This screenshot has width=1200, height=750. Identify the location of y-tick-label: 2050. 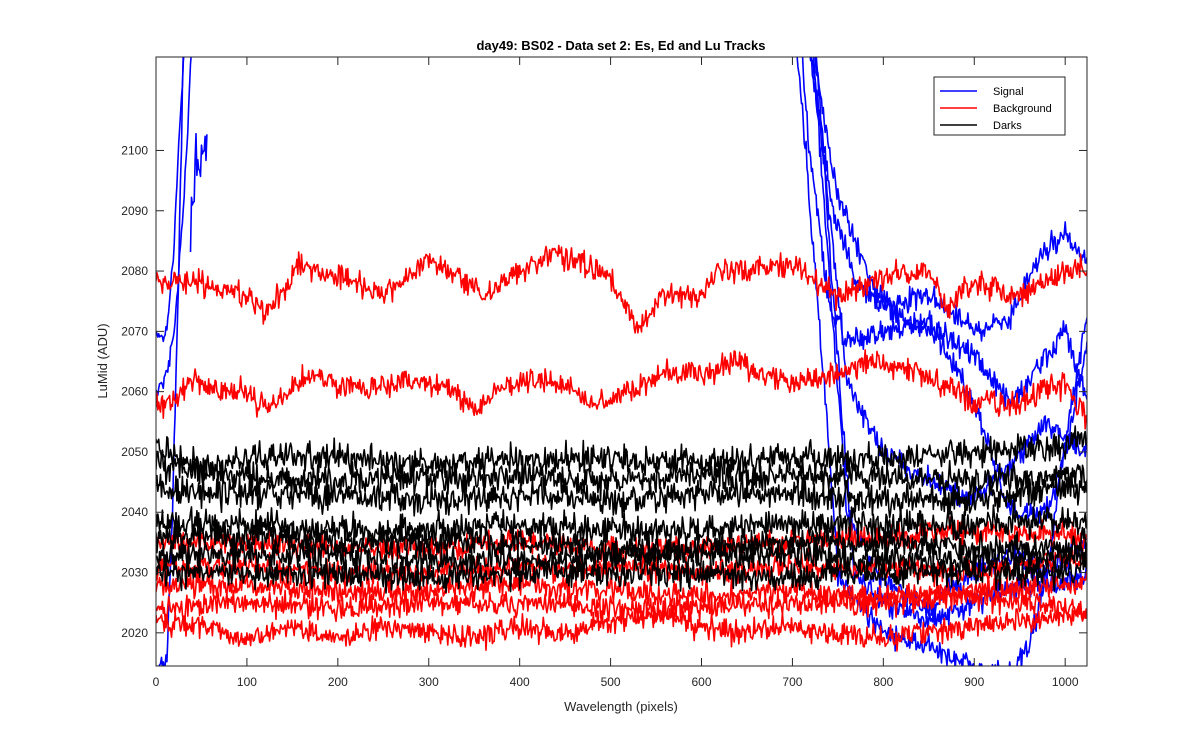
(134, 452).